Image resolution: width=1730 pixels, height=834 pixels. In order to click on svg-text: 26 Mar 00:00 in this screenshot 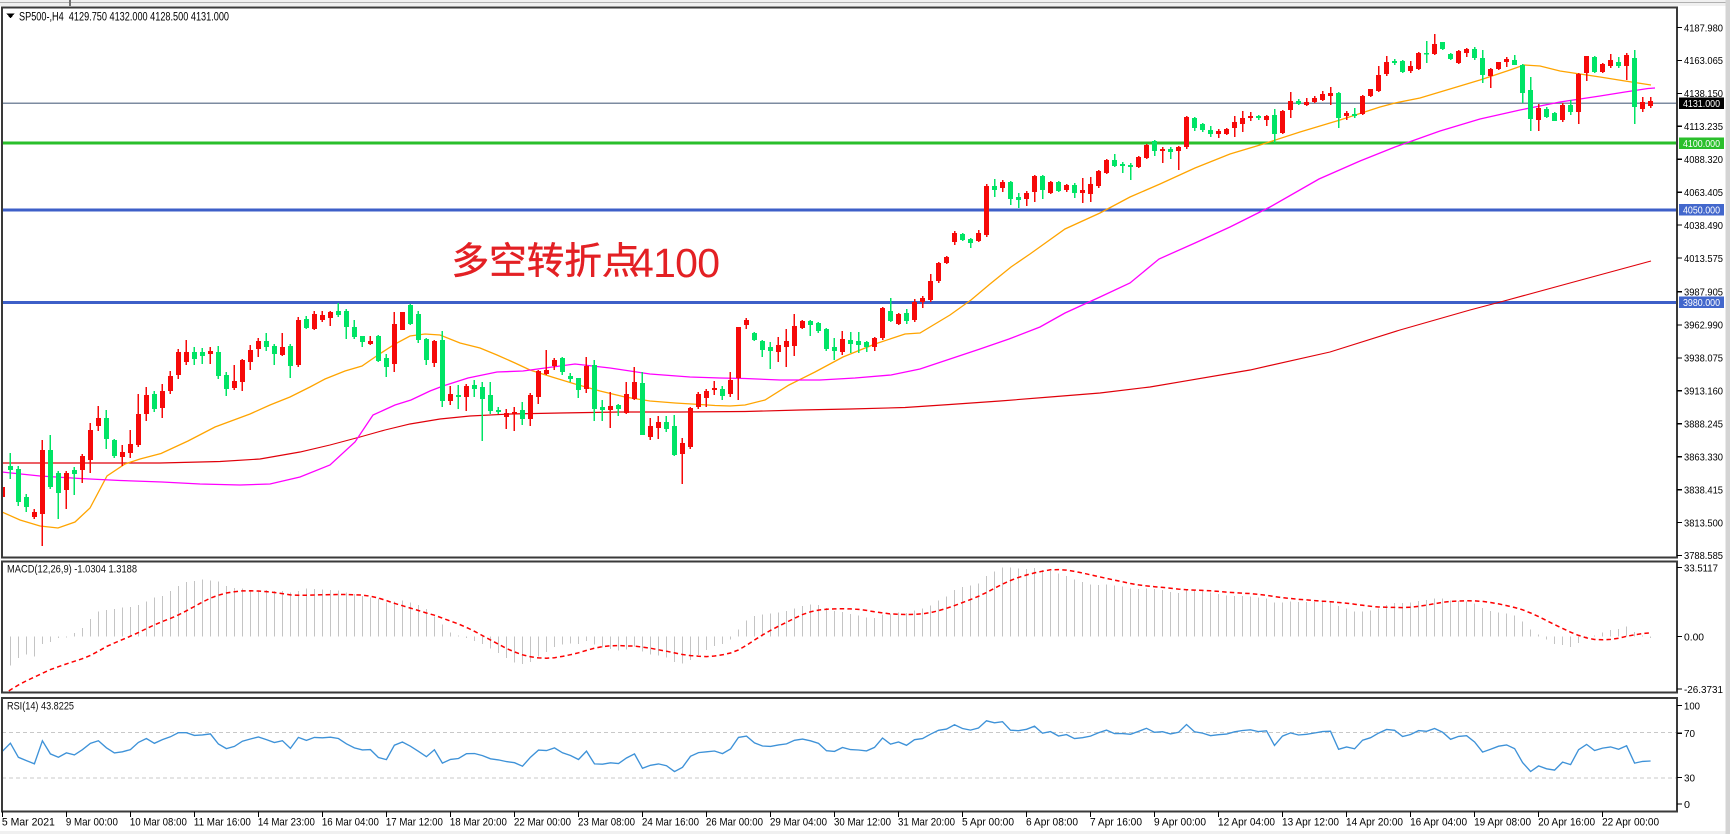, I will do `click(734, 823)`.